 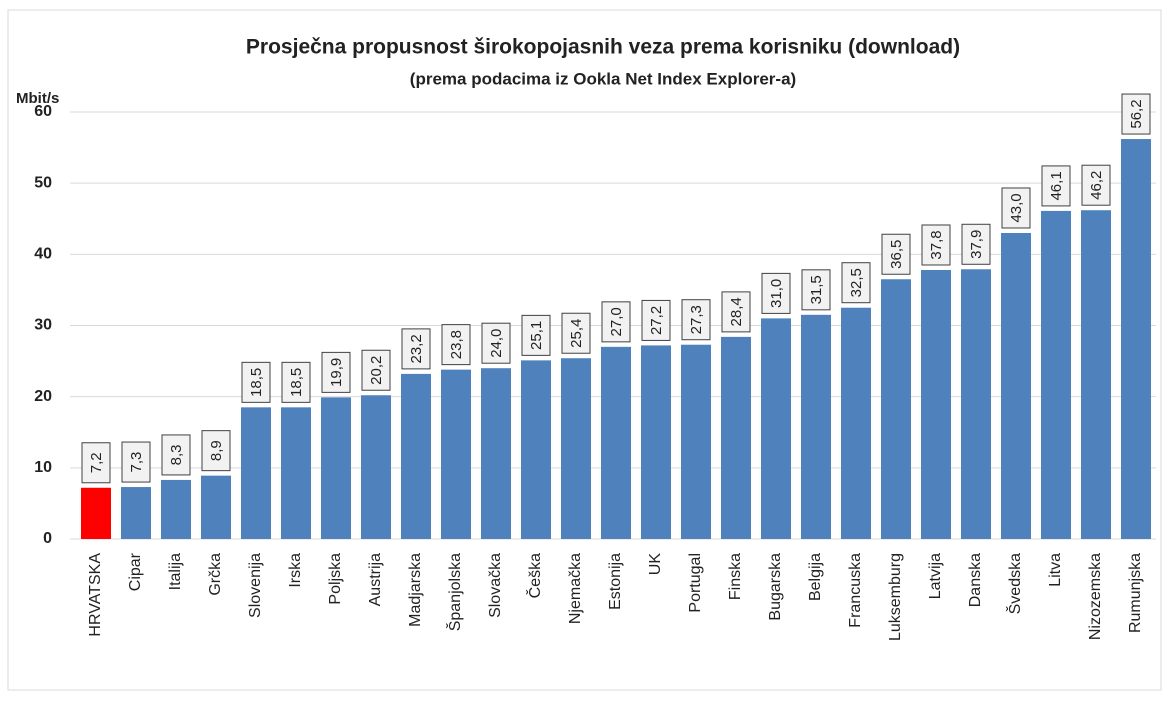 I want to click on x-tick-label: Luksemburg, so click(x=895, y=597).